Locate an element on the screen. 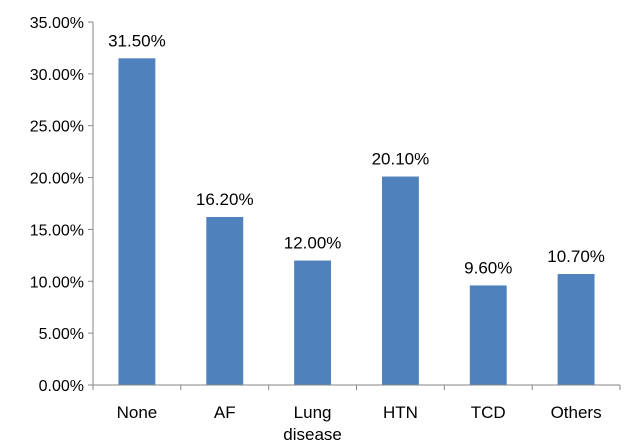 This screenshot has height=444, width=628. y-tick-label: 30.00% is located at coordinates (57, 75).